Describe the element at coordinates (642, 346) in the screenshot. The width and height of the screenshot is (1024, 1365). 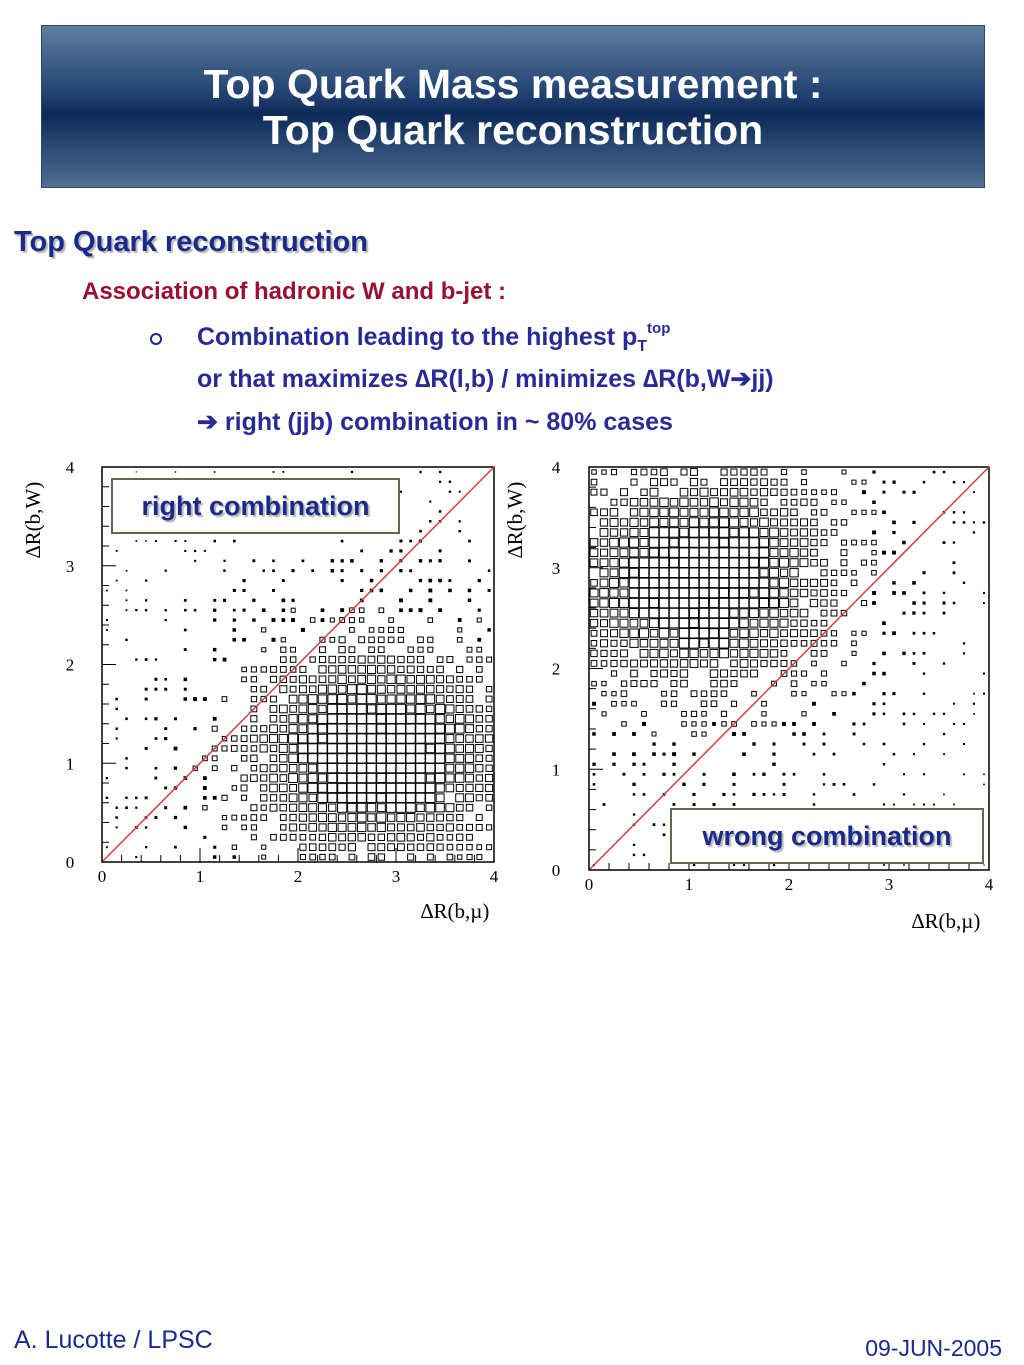
I see `bullet-line-1-sub: T` at that location.